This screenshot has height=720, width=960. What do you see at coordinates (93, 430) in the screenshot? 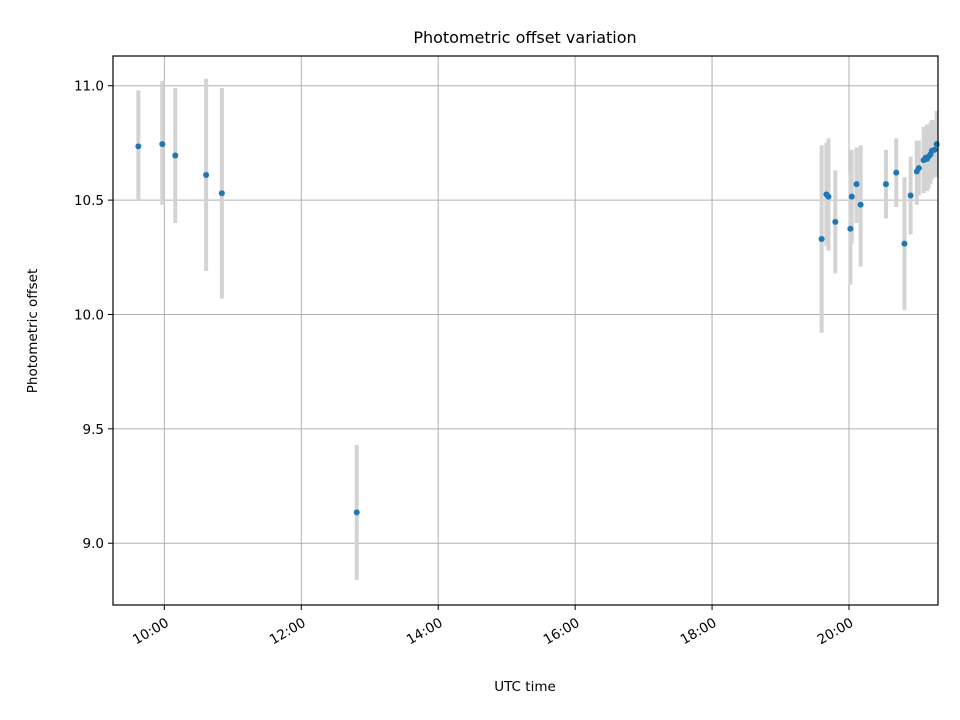
I see `y-tick-label: 9.5` at bounding box center [93, 430].